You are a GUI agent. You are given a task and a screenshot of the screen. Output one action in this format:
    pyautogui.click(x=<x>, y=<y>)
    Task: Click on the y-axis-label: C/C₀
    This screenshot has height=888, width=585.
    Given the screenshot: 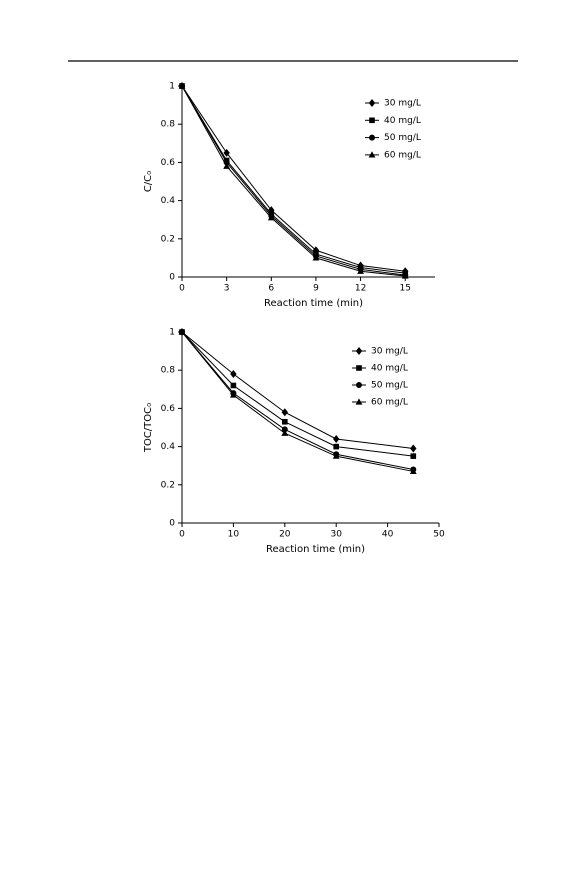 What is the action you would take?
    pyautogui.click(x=148, y=181)
    